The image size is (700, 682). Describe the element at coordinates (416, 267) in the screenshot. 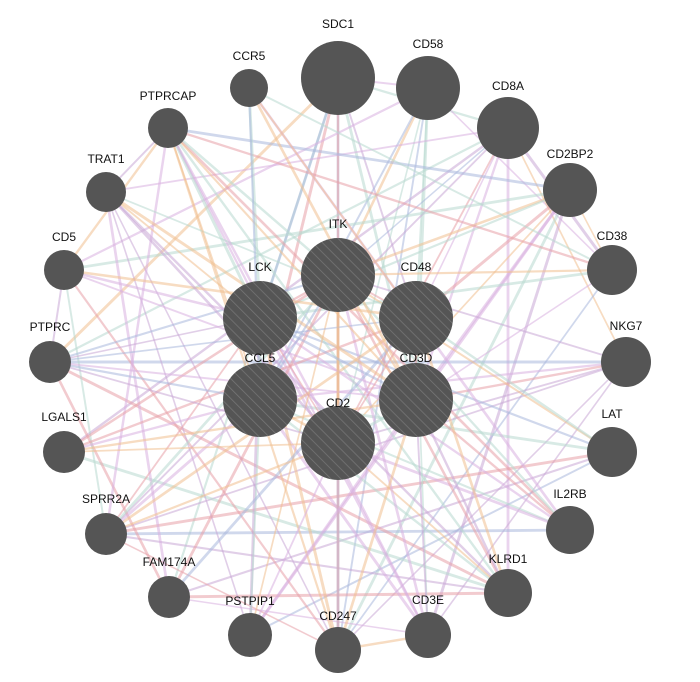

I see `gene-label: CD48` at that location.